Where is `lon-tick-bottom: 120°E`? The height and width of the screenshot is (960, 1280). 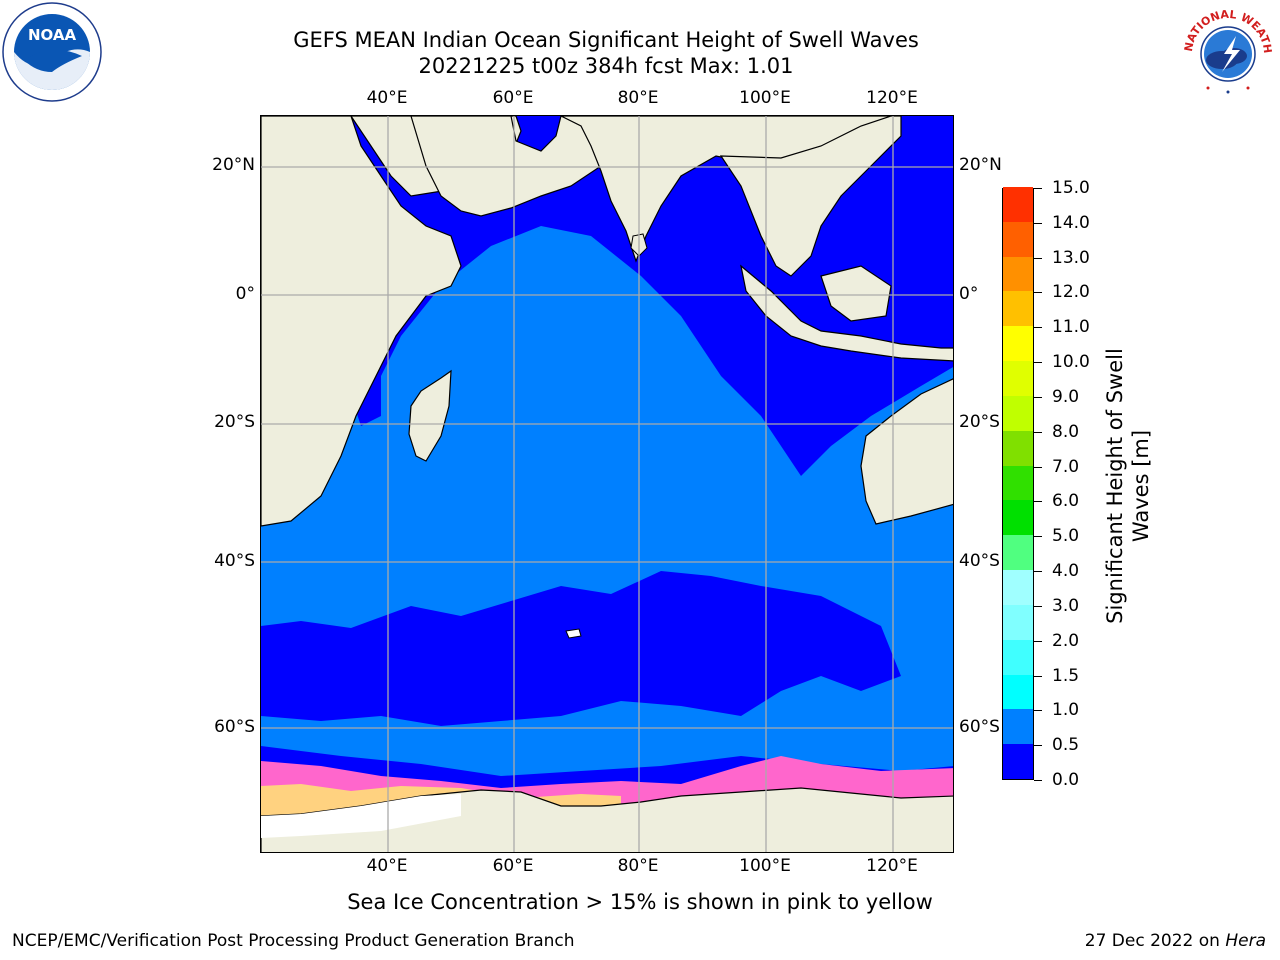 lon-tick-bottom: 120°E is located at coordinates (892, 866).